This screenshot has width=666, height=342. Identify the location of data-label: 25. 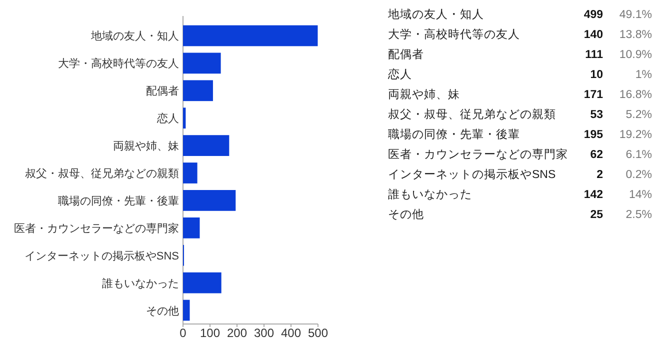
(597, 215).